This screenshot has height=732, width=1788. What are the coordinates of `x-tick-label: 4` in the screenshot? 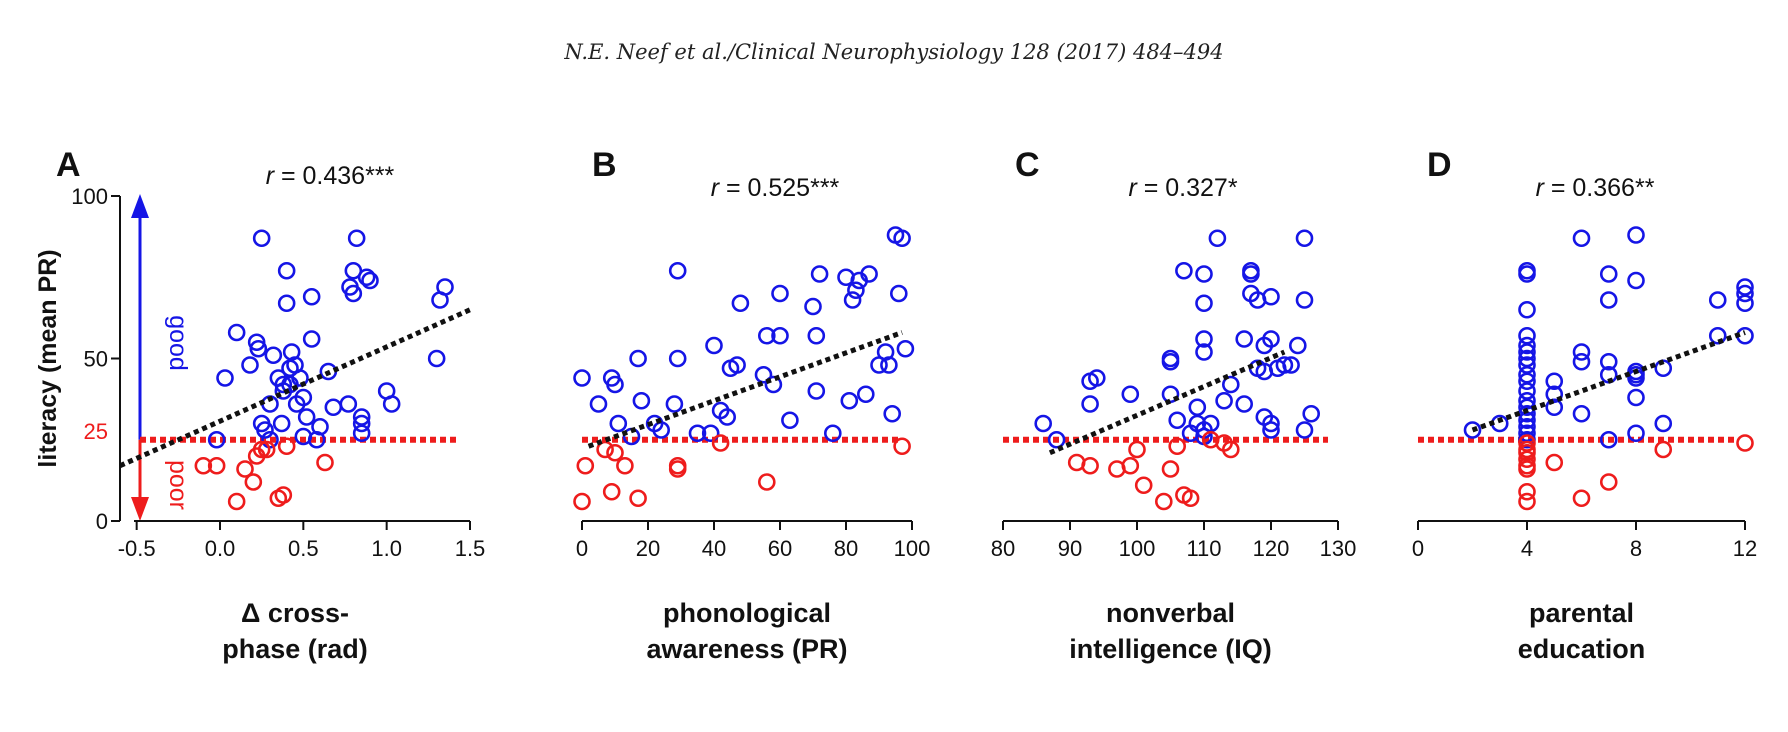 It's located at (1527, 548).